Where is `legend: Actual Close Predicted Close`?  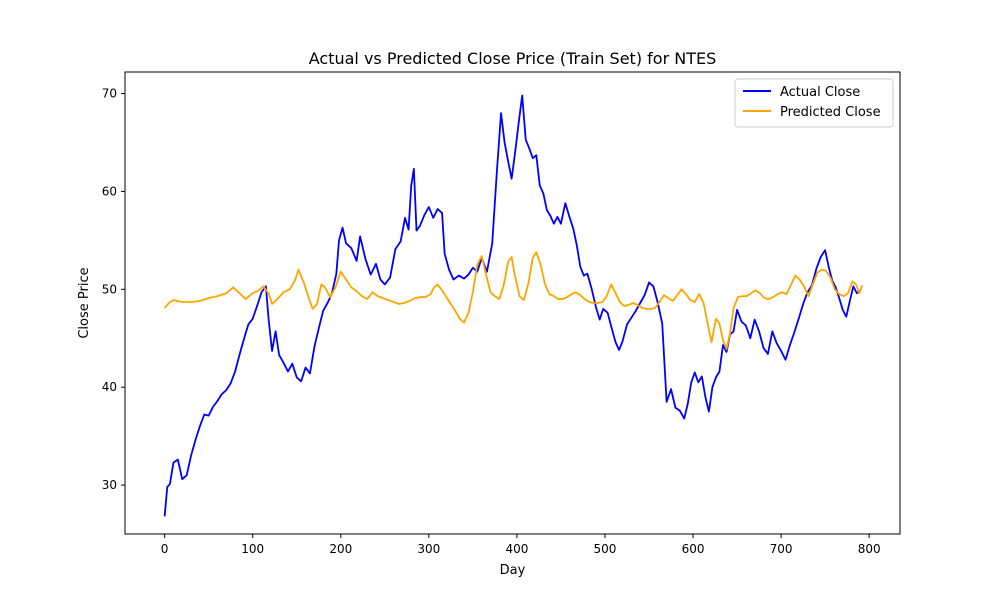 legend: Actual Close Predicted Close is located at coordinates (814, 103).